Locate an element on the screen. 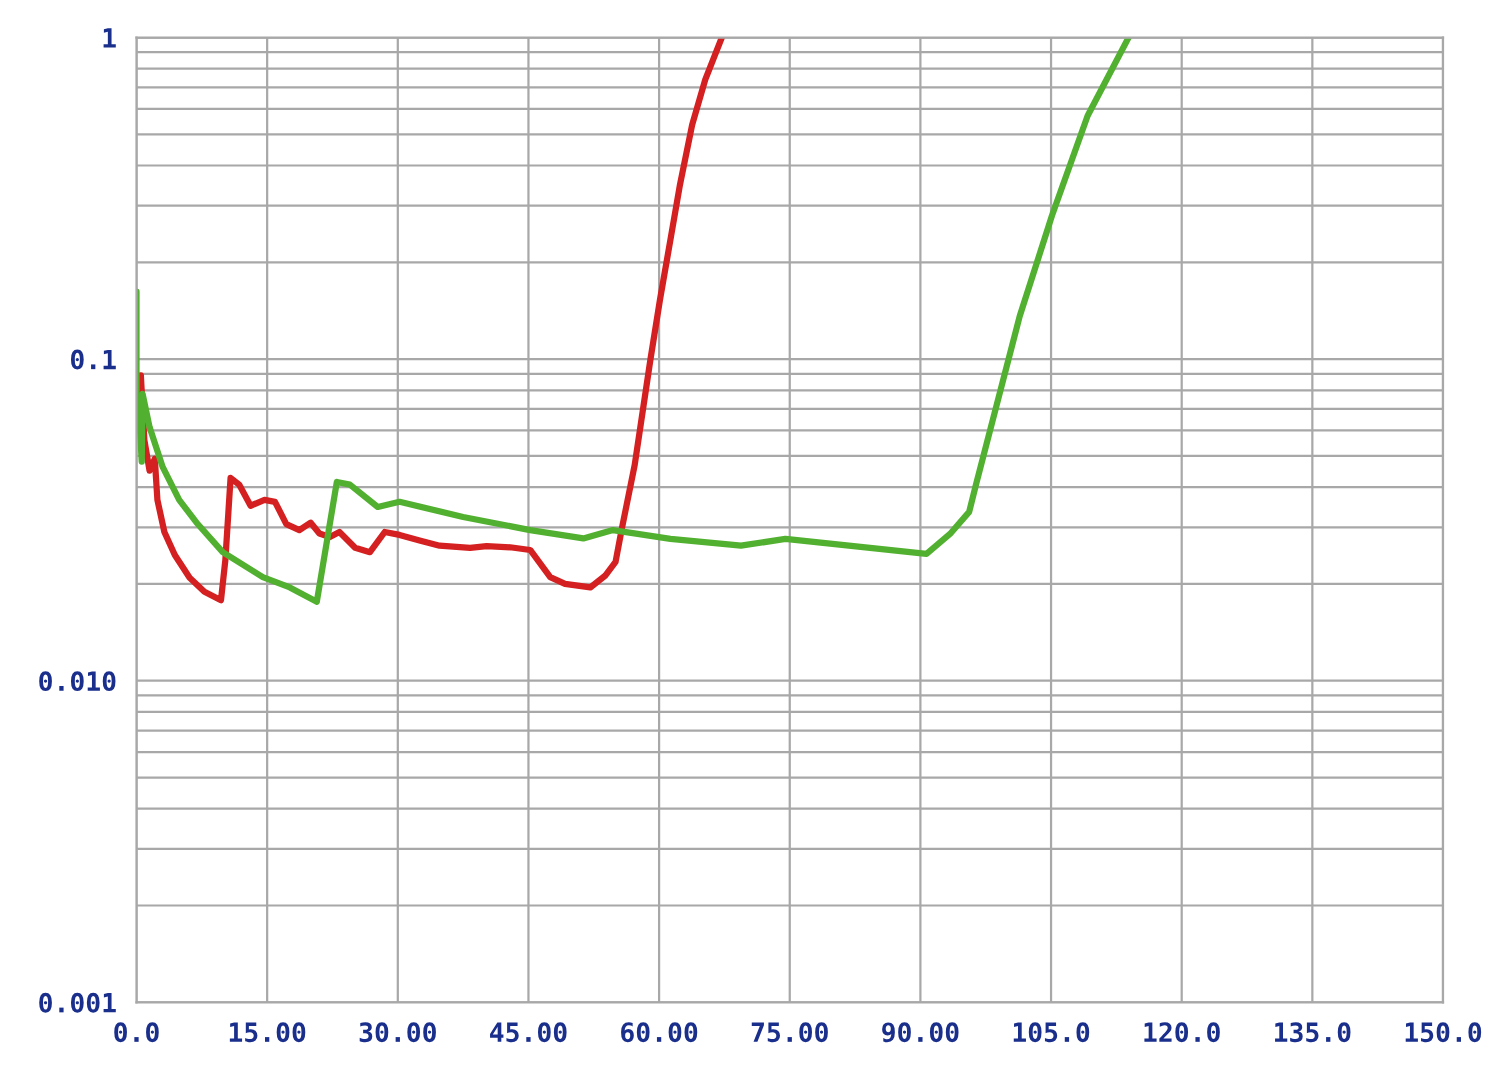 This screenshot has width=1500, height=1072. y-tick-label: 0.1 is located at coordinates (93, 359).